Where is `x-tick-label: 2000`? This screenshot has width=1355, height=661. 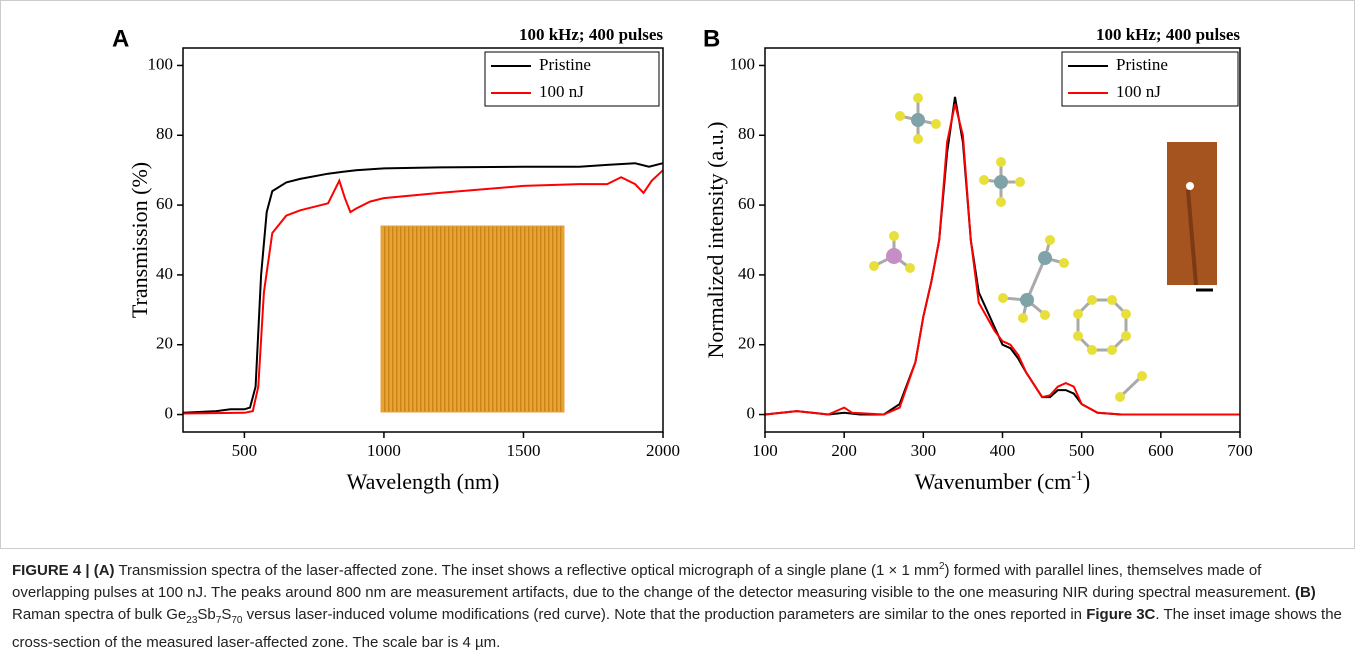
x-tick-label: 2000 is located at coordinates (663, 450).